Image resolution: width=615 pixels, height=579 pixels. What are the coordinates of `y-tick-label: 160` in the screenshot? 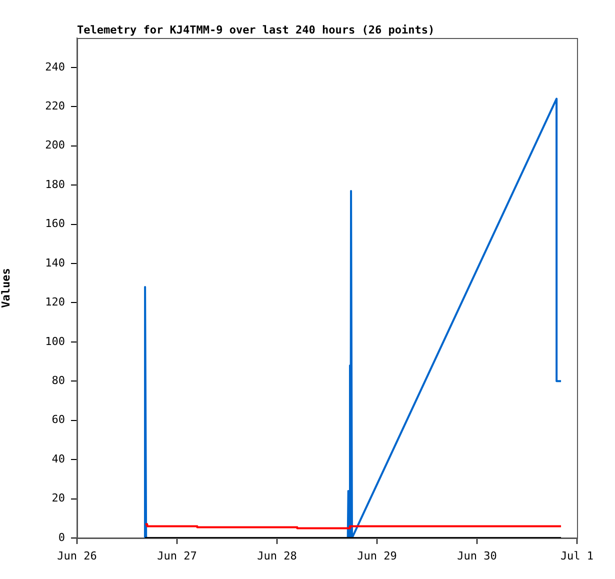 It's located at (55, 223).